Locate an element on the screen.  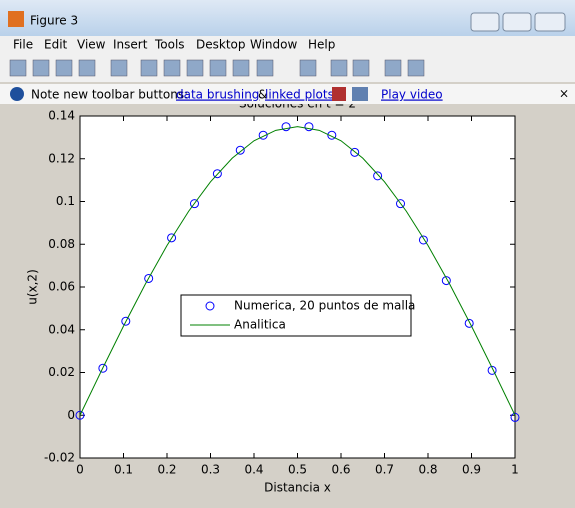
y-tick-label: 0.06 is located at coordinates (61, 287).